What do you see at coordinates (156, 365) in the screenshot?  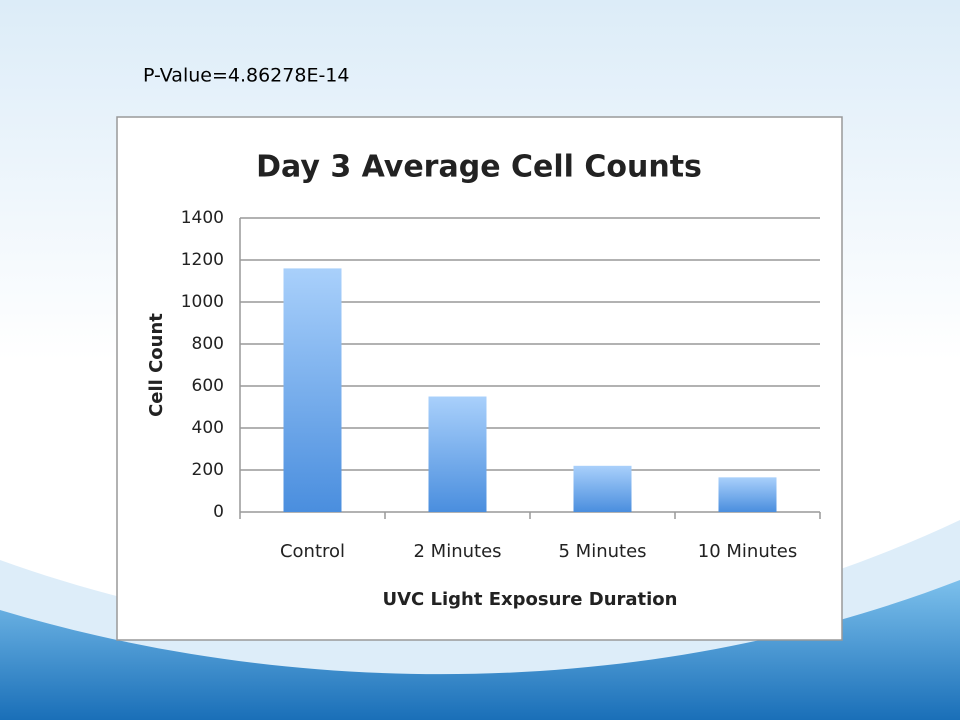 I see `y-axis-title: Cell Count` at bounding box center [156, 365].